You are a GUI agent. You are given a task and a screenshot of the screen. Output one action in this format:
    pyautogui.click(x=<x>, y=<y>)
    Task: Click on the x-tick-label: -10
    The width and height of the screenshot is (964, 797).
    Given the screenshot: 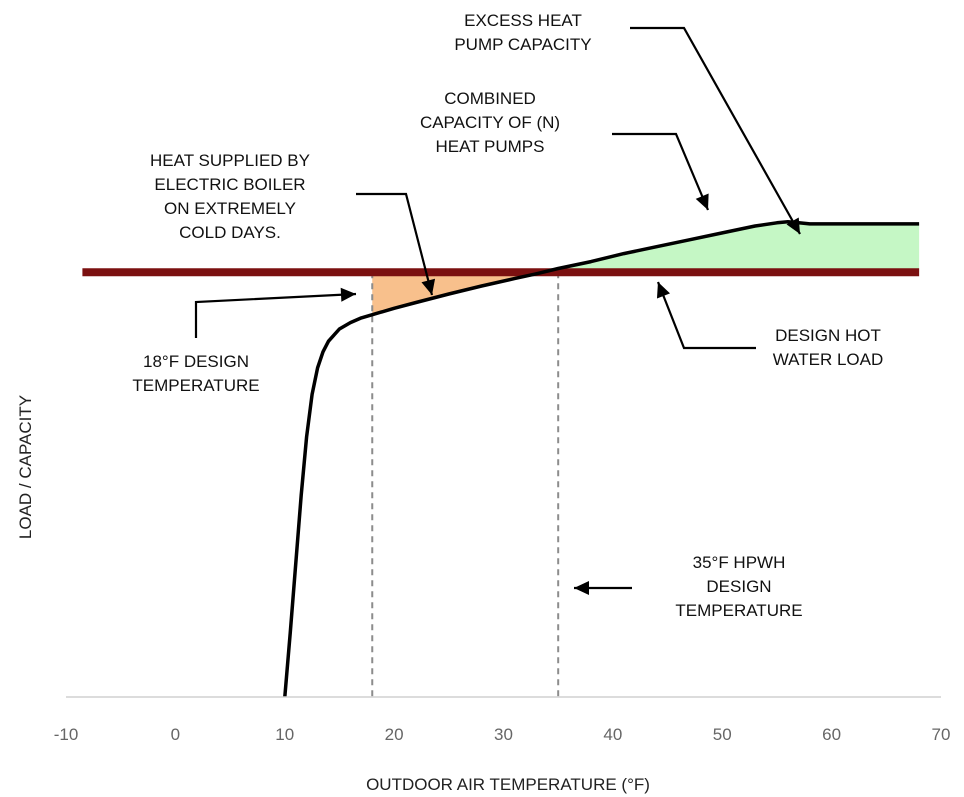 What is the action you would take?
    pyautogui.click(x=66, y=734)
    